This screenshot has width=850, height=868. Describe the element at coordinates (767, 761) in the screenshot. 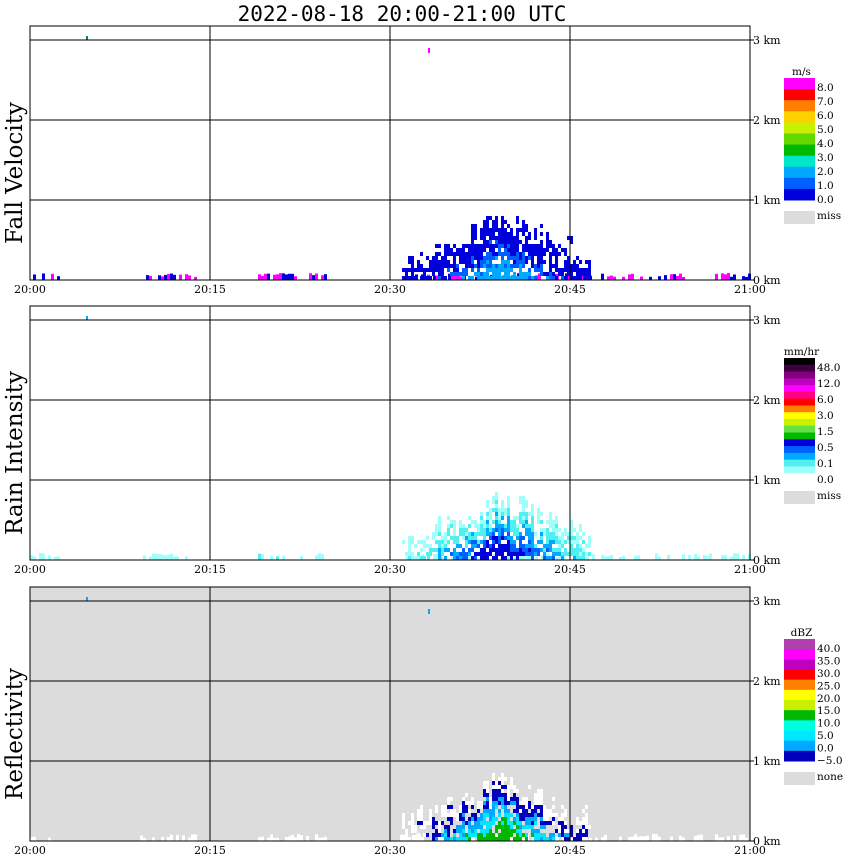

I see `y-tick-label: 1 km` at that location.